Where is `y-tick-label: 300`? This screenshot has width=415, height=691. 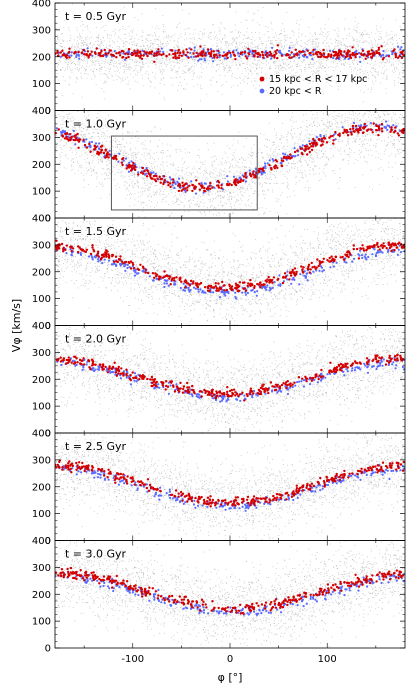 y-tick-label: 300 is located at coordinates (41, 30).